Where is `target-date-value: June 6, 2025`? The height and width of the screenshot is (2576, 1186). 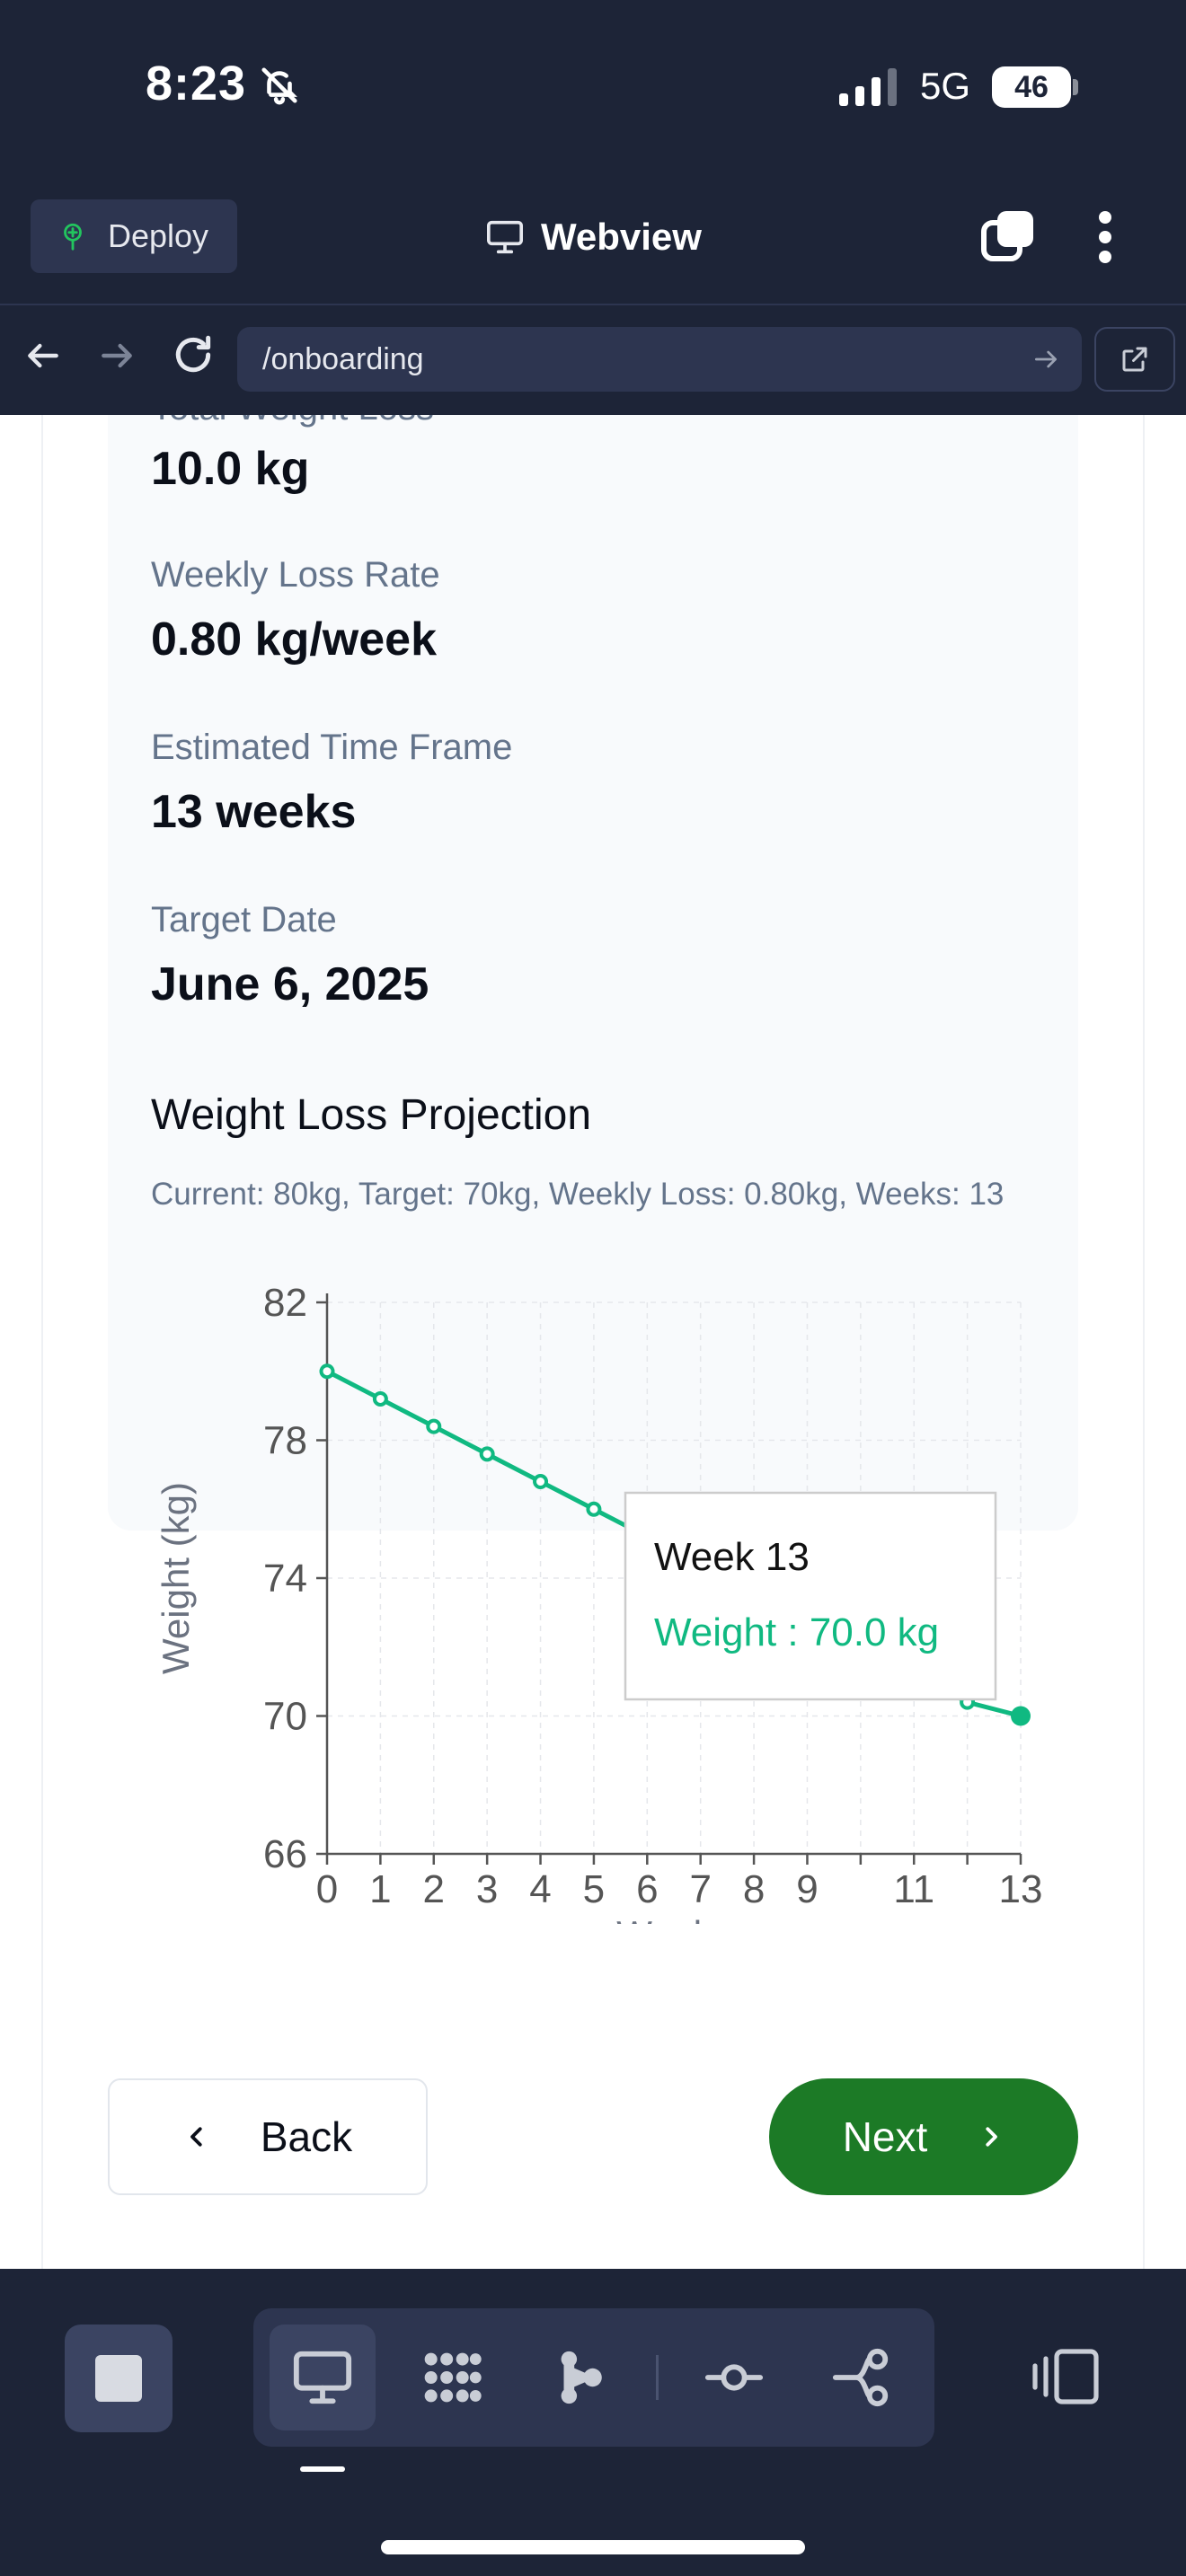
target-date-value: June 6, 2025 is located at coordinates (290, 984).